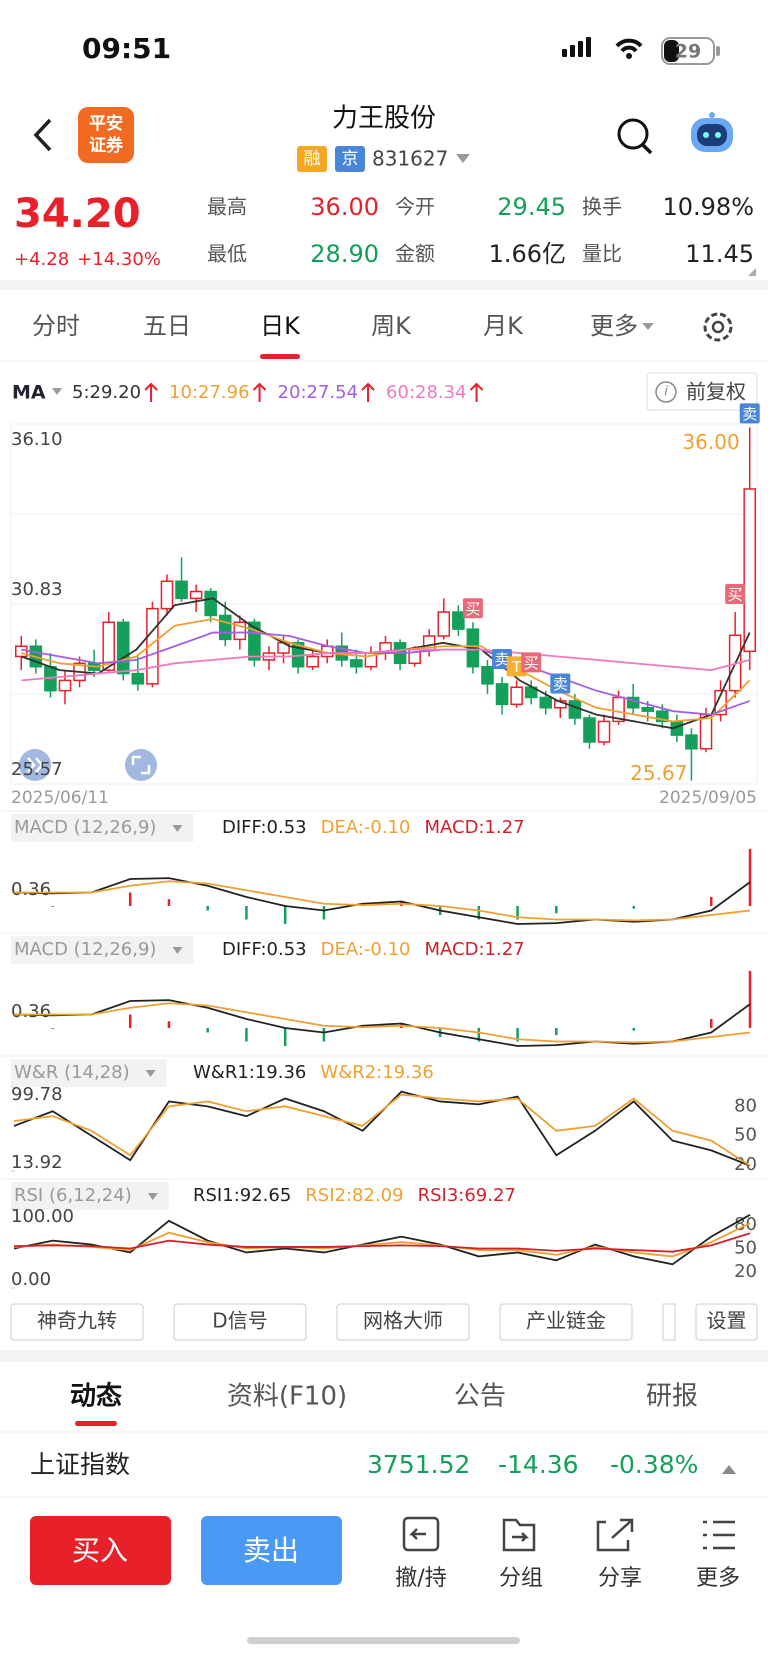  Describe the element at coordinates (719, 254) in the screenshot. I see `stat-value: 11.45` at that location.